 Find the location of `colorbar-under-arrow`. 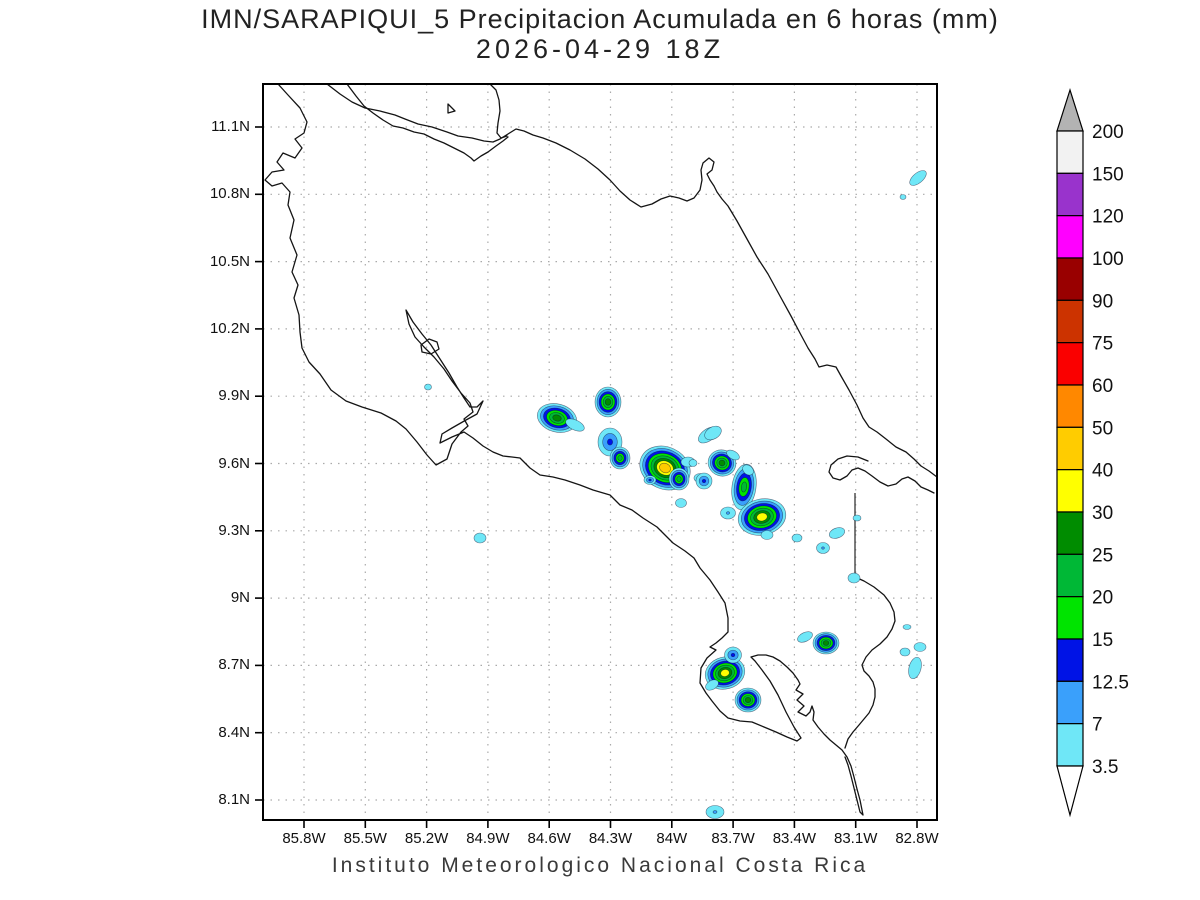

colorbar-under-arrow is located at coordinates (1070, 791).